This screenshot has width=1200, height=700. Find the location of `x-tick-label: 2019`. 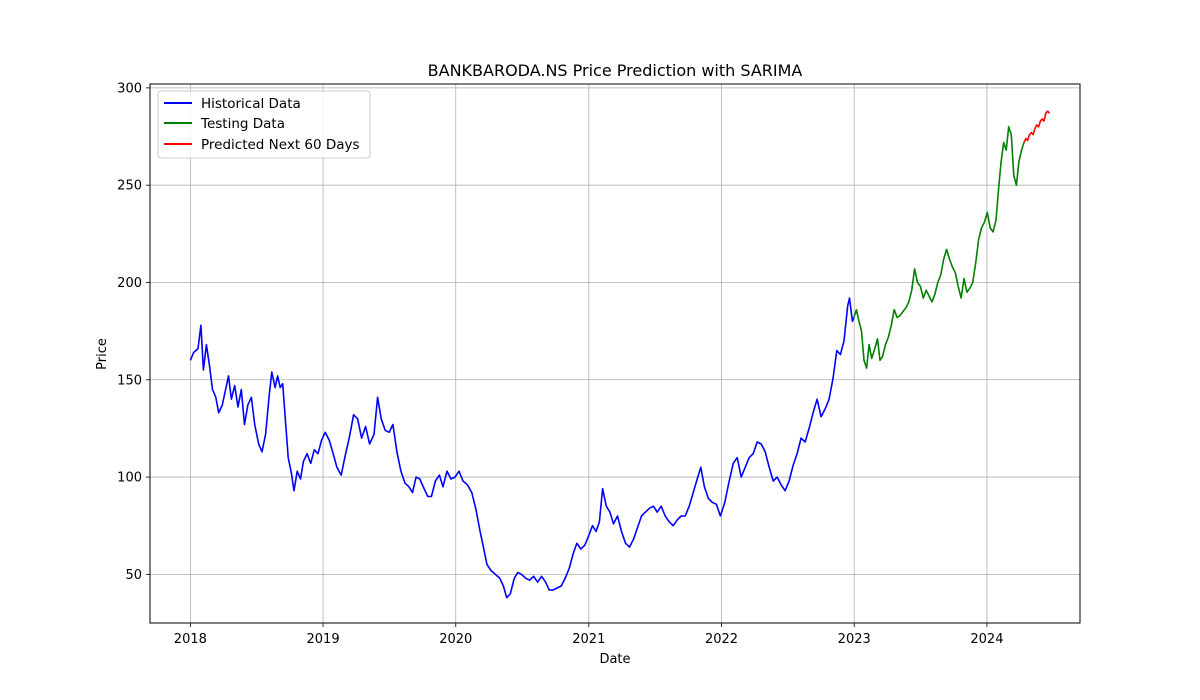

x-tick-label: 2019 is located at coordinates (323, 639).